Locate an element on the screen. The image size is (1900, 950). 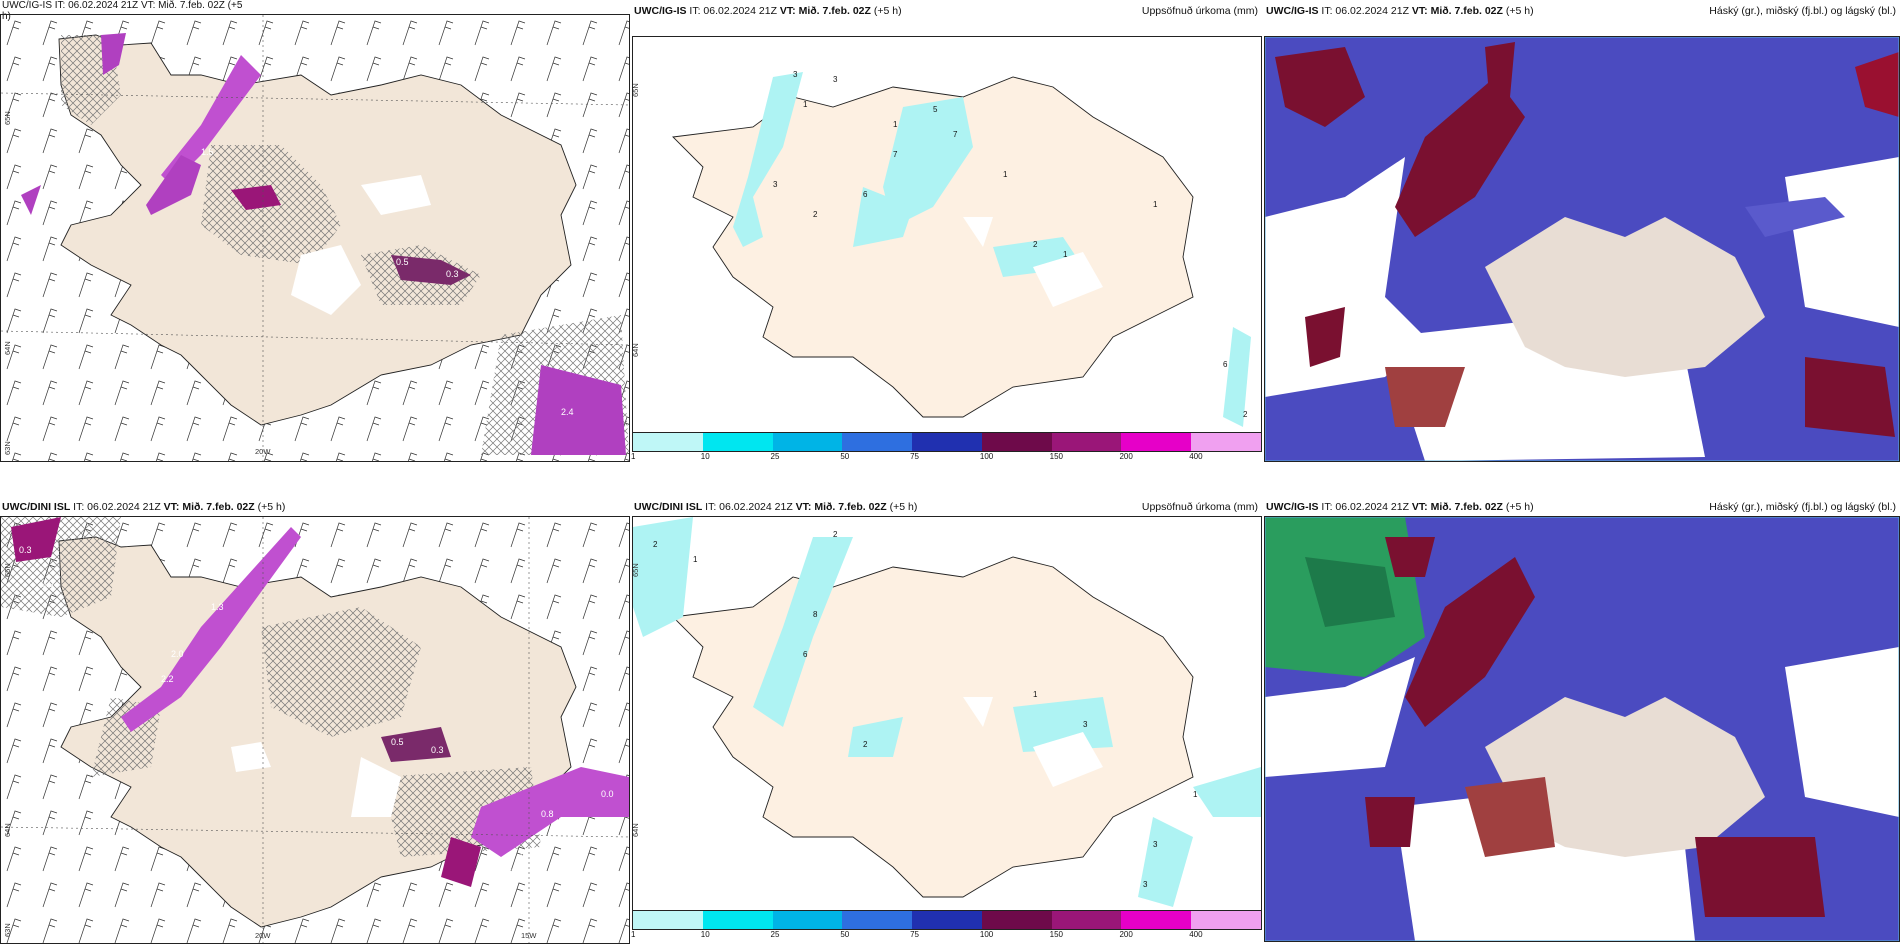
lon-label: 20W is located at coordinates (263, 935).